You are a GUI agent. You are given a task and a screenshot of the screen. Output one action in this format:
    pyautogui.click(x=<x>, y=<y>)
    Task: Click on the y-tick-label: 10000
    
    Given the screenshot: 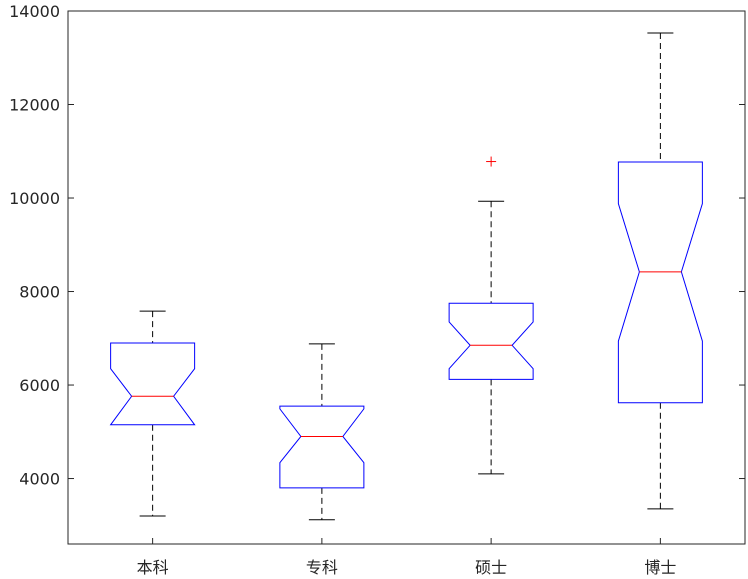 What is the action you would take?
    pyautogui.click(x=34, y=198)
    